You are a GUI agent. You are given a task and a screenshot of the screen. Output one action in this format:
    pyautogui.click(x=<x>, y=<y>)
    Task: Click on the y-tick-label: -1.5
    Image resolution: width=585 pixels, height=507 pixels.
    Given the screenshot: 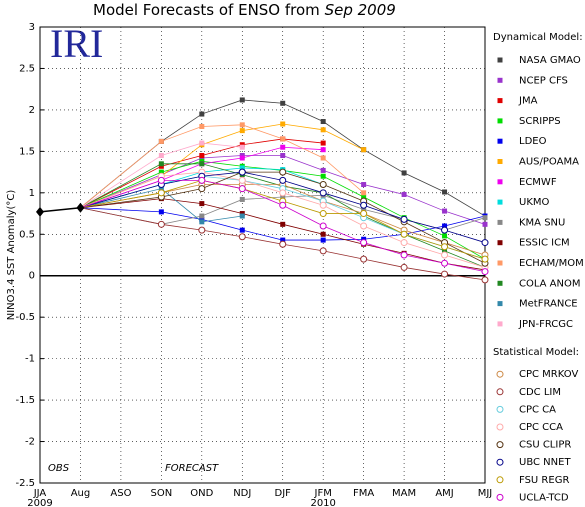 What is the action you would take?
    pyautogui.click(x=25, y=400)
    